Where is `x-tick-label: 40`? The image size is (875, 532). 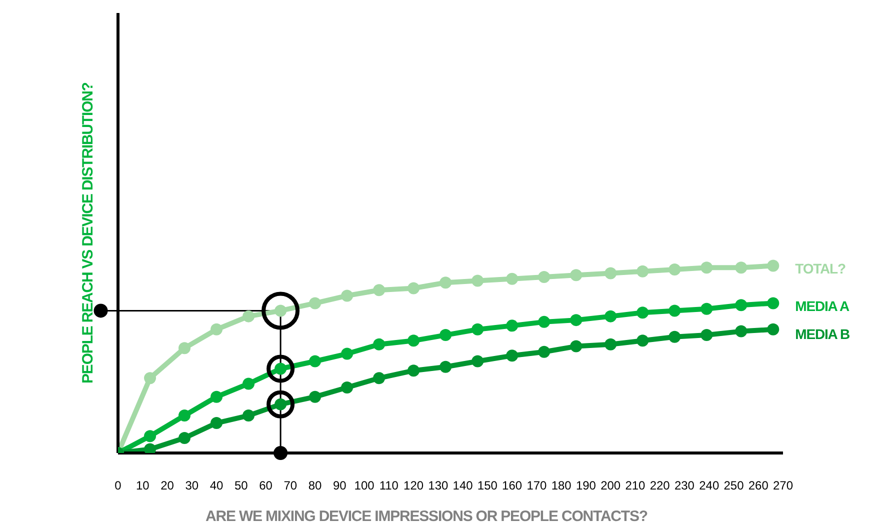 x-tick-label: 40 is located at coordinates (217, 485).